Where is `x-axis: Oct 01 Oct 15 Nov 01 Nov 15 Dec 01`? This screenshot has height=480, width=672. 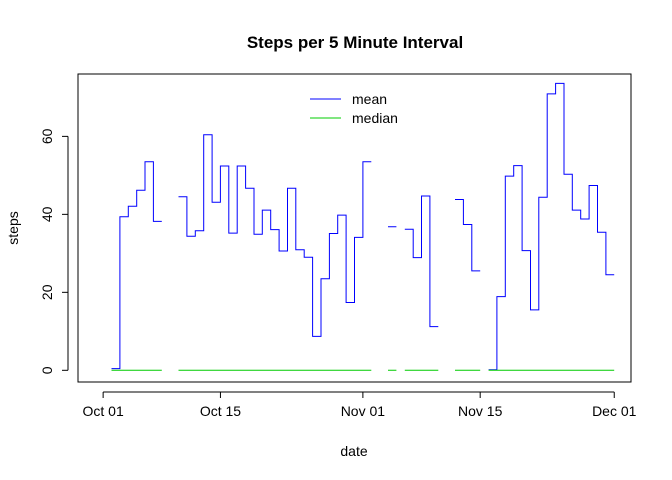
x-axis: Oct 01 Oct 15 Nov 01 Nov 15 Dec 01 is located at coordinates (360, 405).